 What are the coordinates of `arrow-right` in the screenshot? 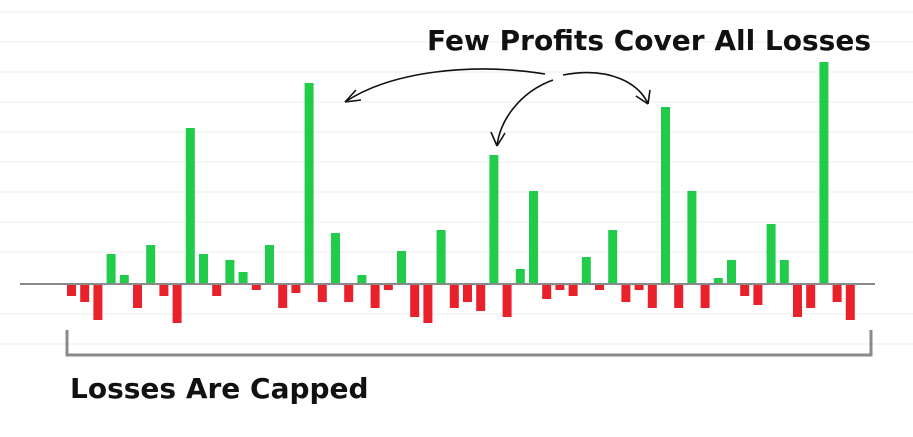 It's located at (605, 88).